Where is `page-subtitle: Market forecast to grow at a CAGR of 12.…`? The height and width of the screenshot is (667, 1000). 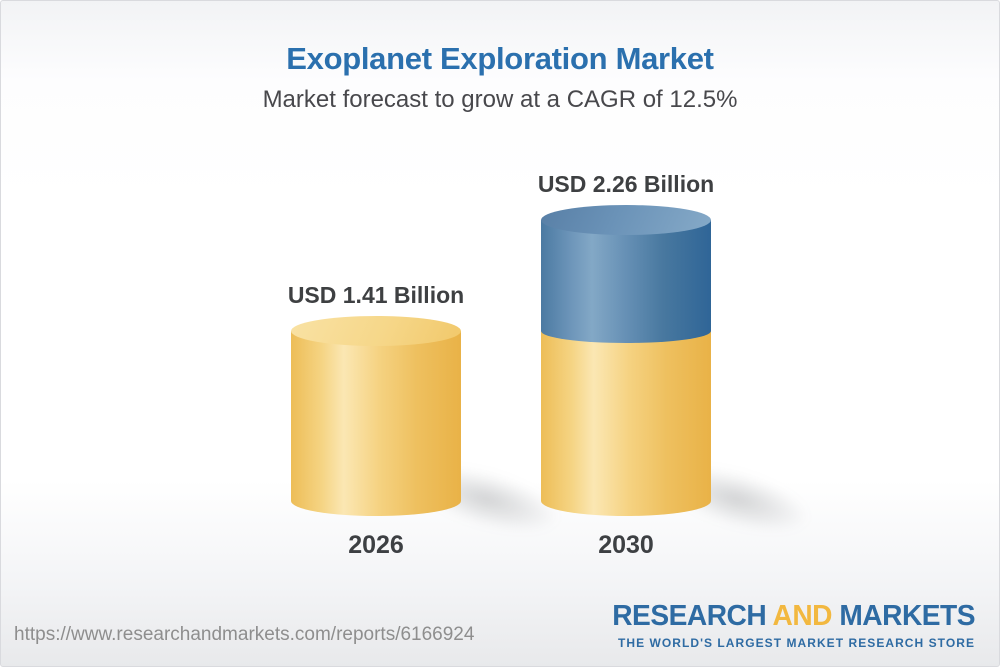
page-subtitle: Market forecast to grow at a CAGR of 12.… is located at coordinates (500, 99).